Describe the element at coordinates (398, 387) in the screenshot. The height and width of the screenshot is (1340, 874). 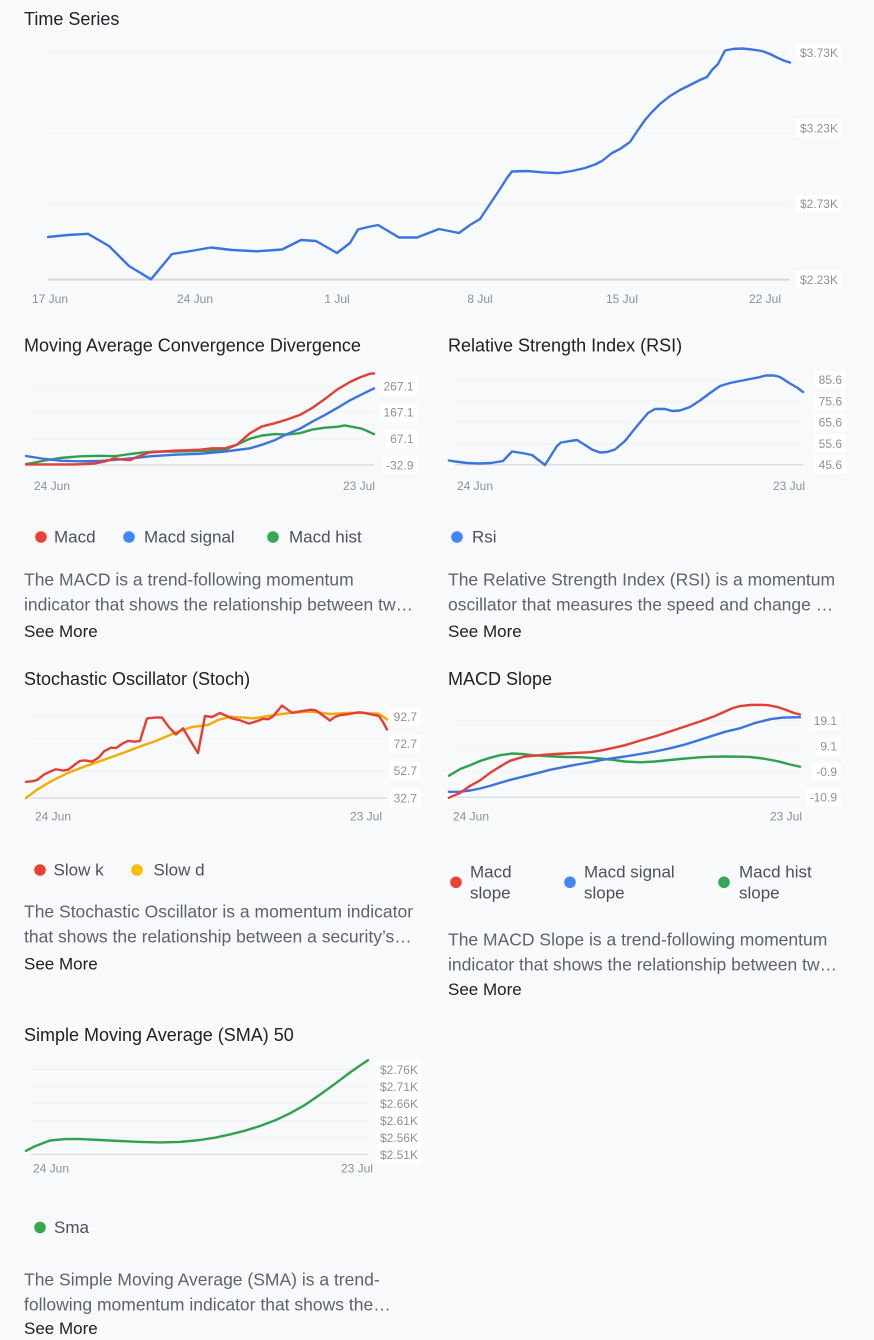
I see `svg-text: 267.1` at that location.